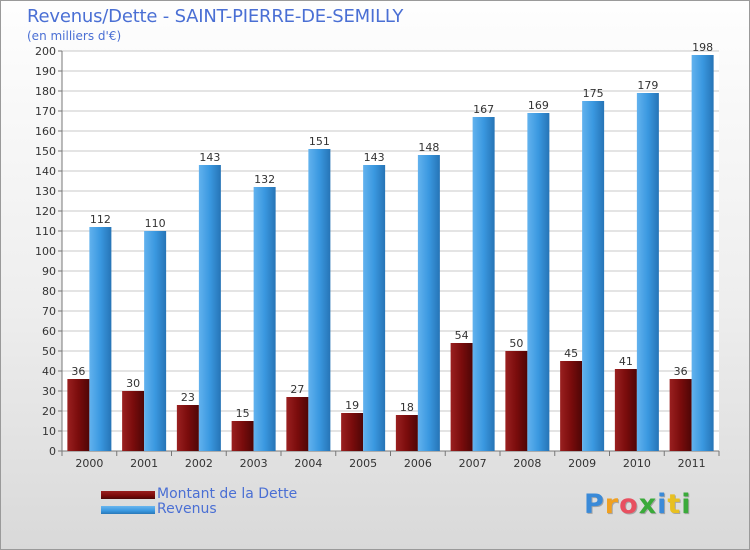  I want to click on data-label: 167, so click(483, 109).